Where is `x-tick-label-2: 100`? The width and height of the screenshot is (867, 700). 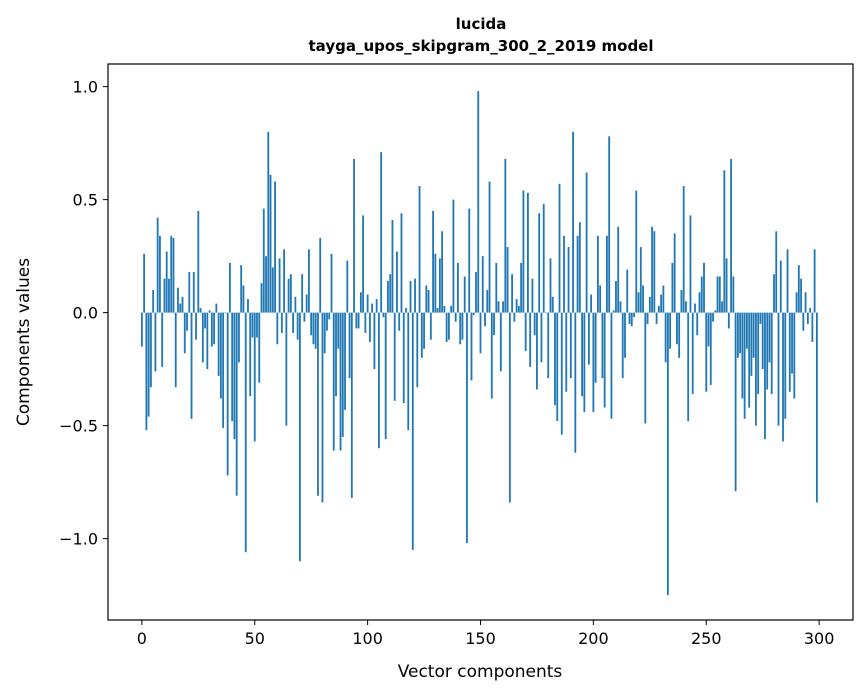
x-tick-label-2: 100 is located at coordinates (367, 638).